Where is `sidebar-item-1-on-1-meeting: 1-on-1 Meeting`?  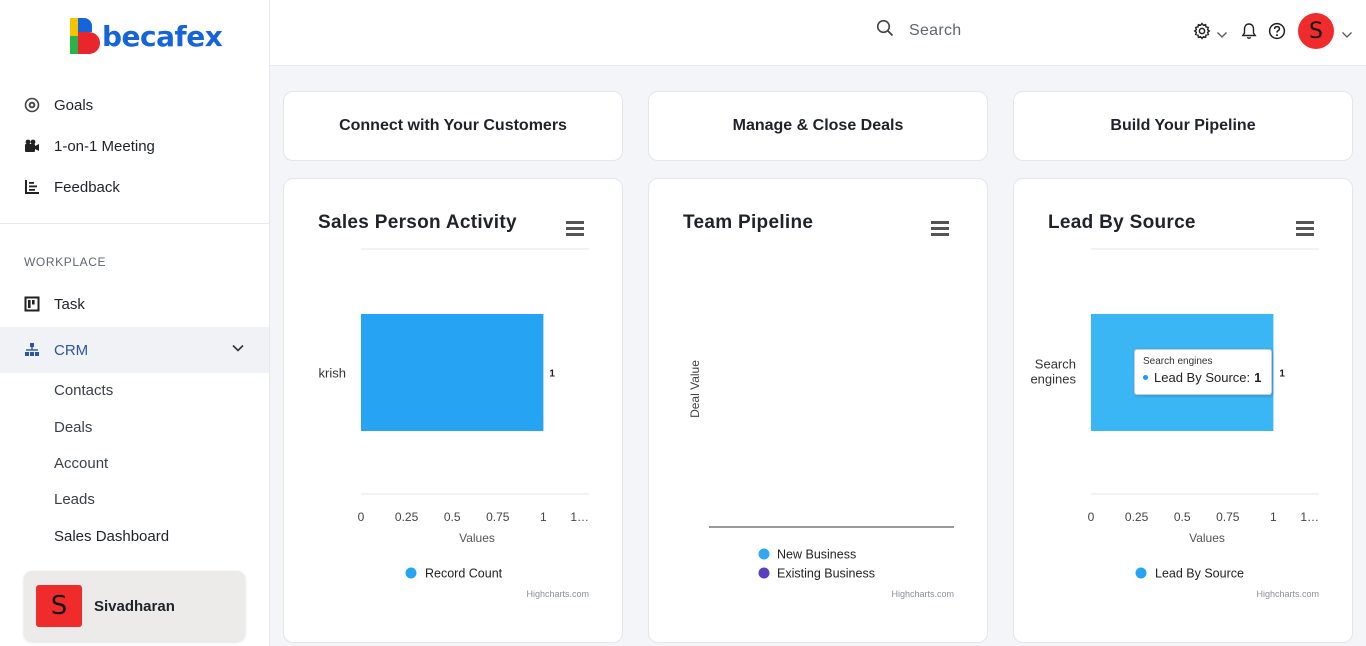
sidebar-item-1-on-1-meeting: 1-on-1 Meeting is located at coordinates (134, 146).